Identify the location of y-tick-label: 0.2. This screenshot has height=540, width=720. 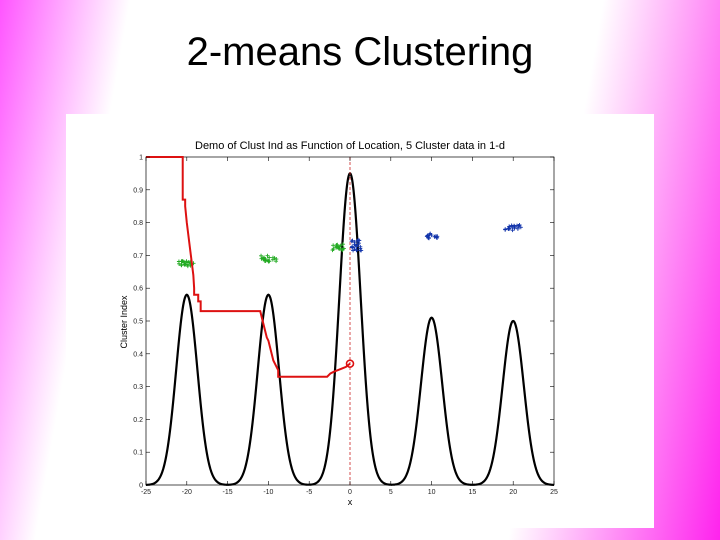
(138, 420).